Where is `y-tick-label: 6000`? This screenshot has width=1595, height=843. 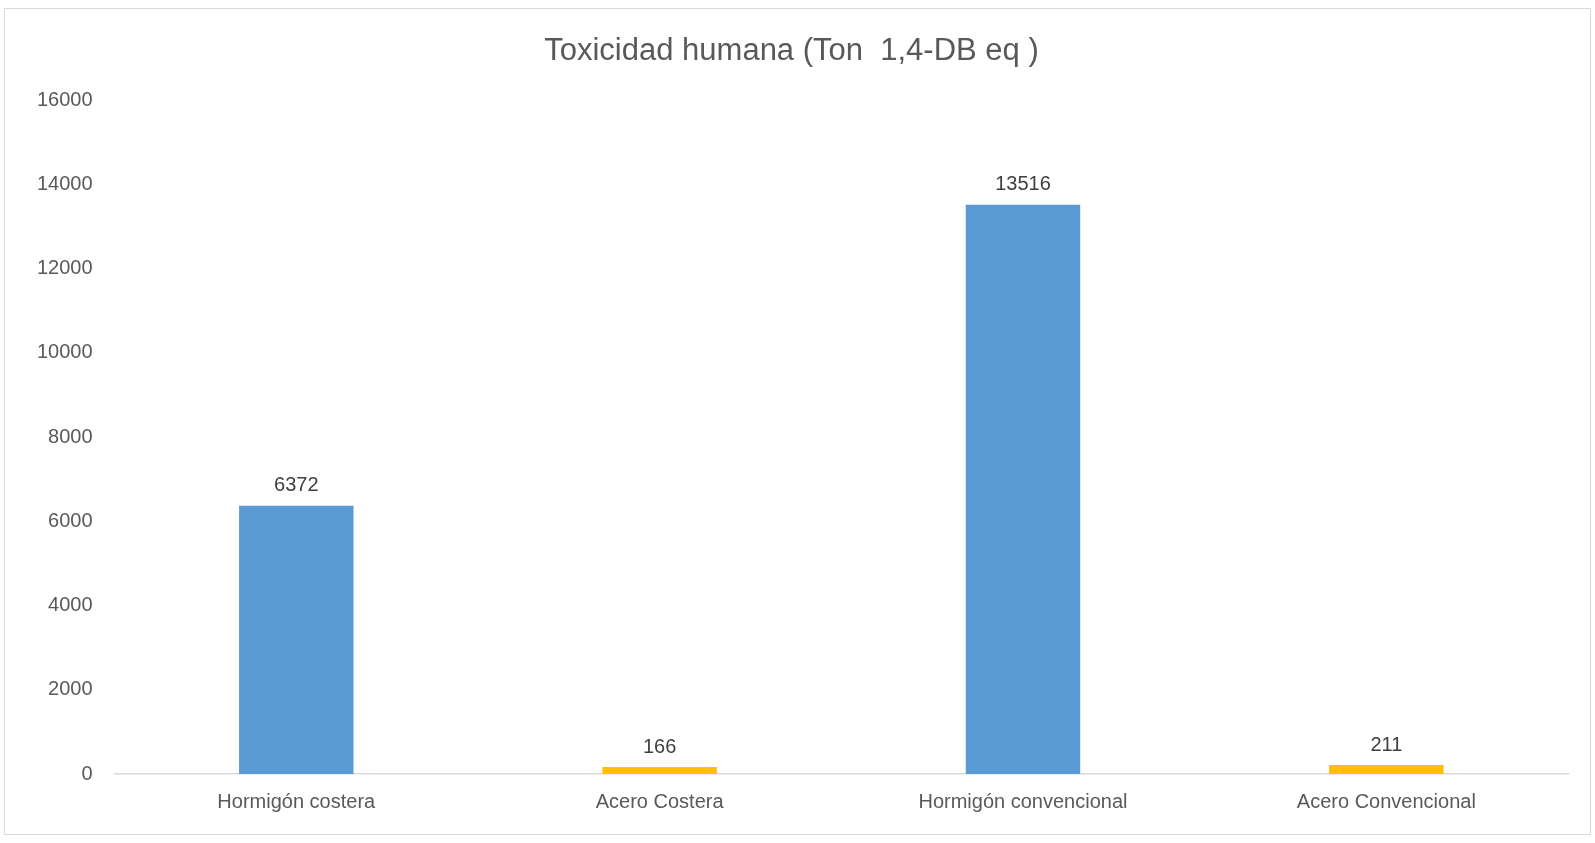
y-tick-label: 6000 is located at coordinates (70, 519).